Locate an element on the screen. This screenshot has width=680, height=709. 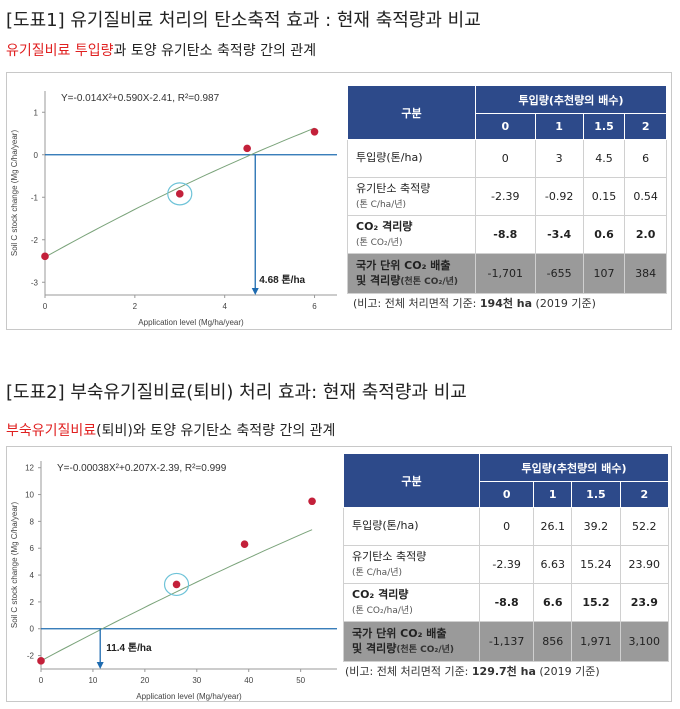
chart1-x-tick-label: 6 is located at coordinates (314, 306).